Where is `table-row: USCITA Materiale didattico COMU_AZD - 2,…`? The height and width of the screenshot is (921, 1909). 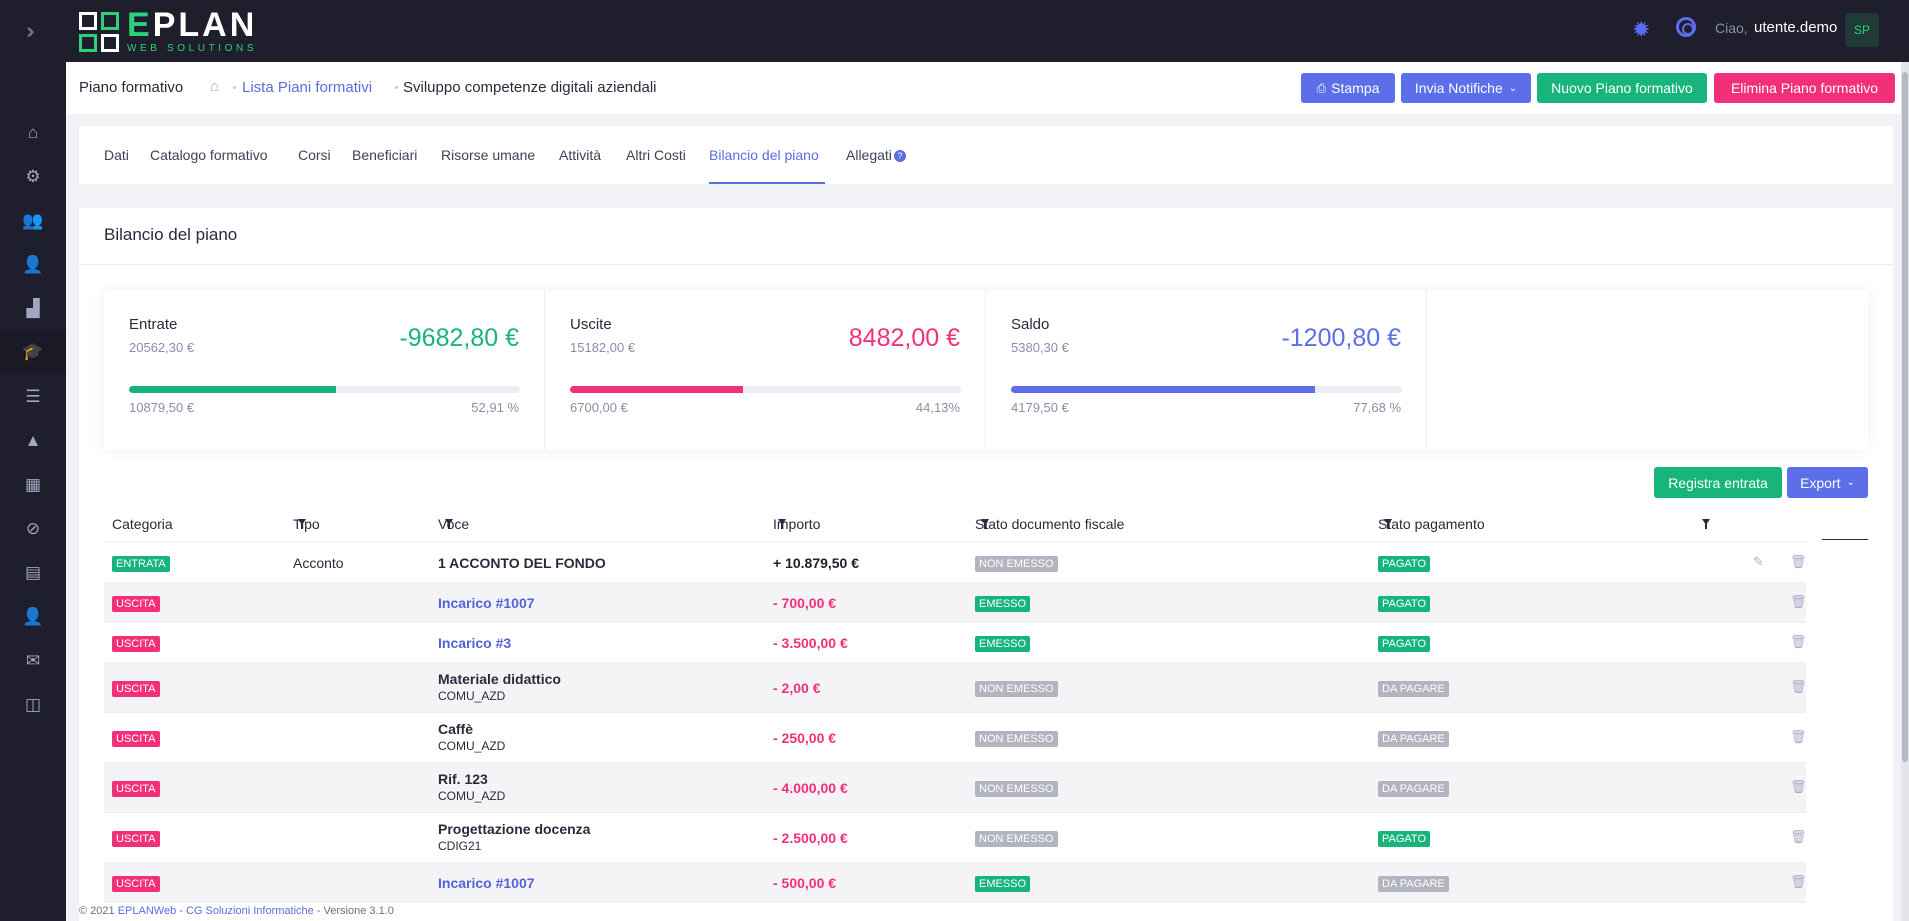 table-row: USCITA Materiale didattico COMU_AZD - 2,… is located at coordinates (955, 688).